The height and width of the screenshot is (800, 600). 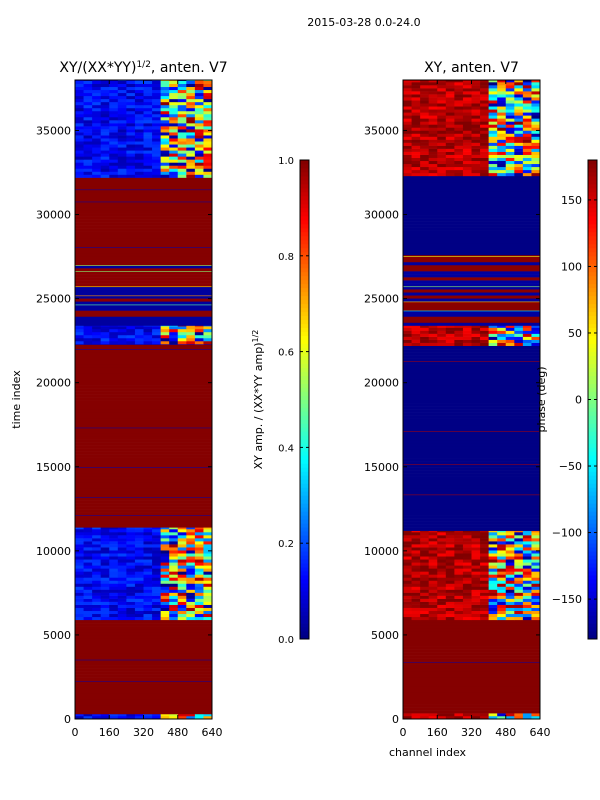 I want to click on colorbar-tick-label: 0.6, so click(x=286, y=353).